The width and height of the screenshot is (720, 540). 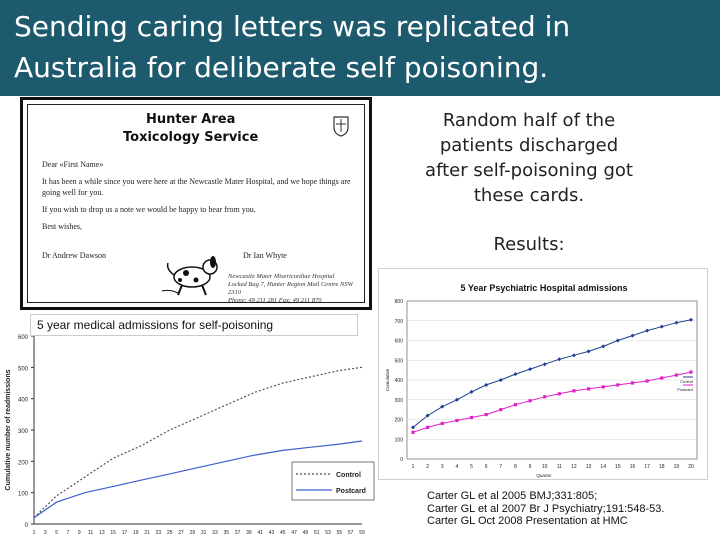 I want to click on x-tick-label: 35, so click(x=226, y=533).